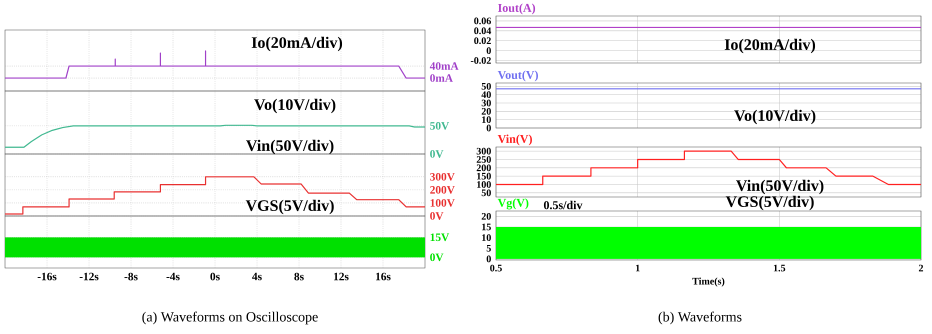  I want to click on line-series, so click(215, 64).